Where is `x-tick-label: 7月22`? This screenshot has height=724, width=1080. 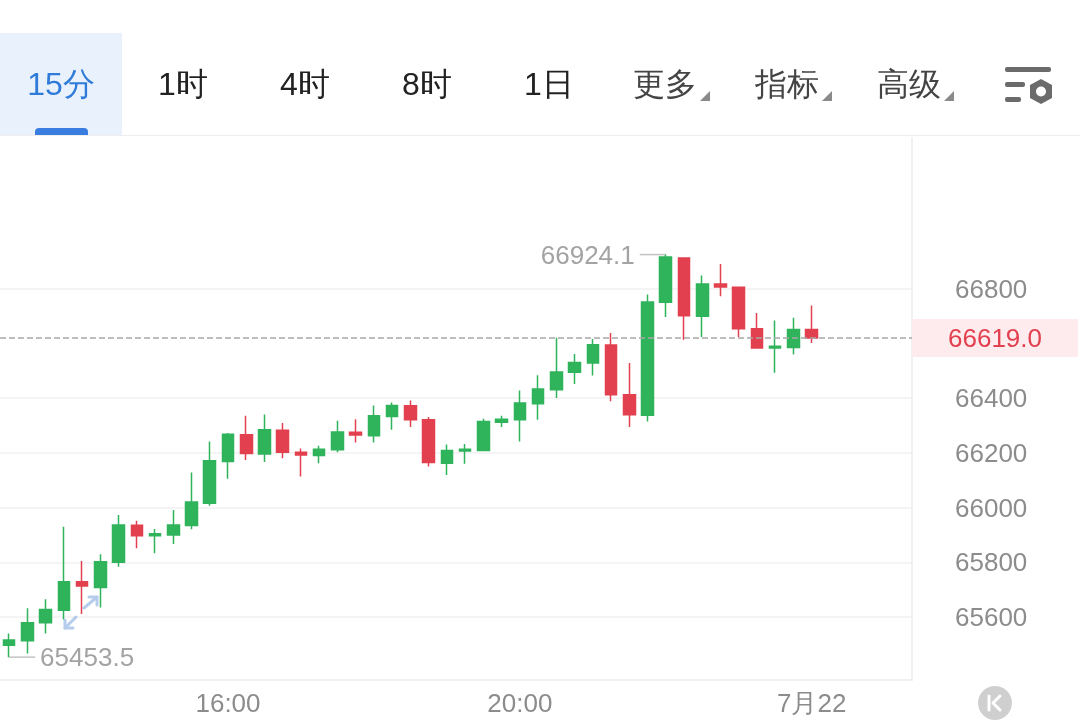 x-tick-label: 7月22 is located at coordinates (811, 703).